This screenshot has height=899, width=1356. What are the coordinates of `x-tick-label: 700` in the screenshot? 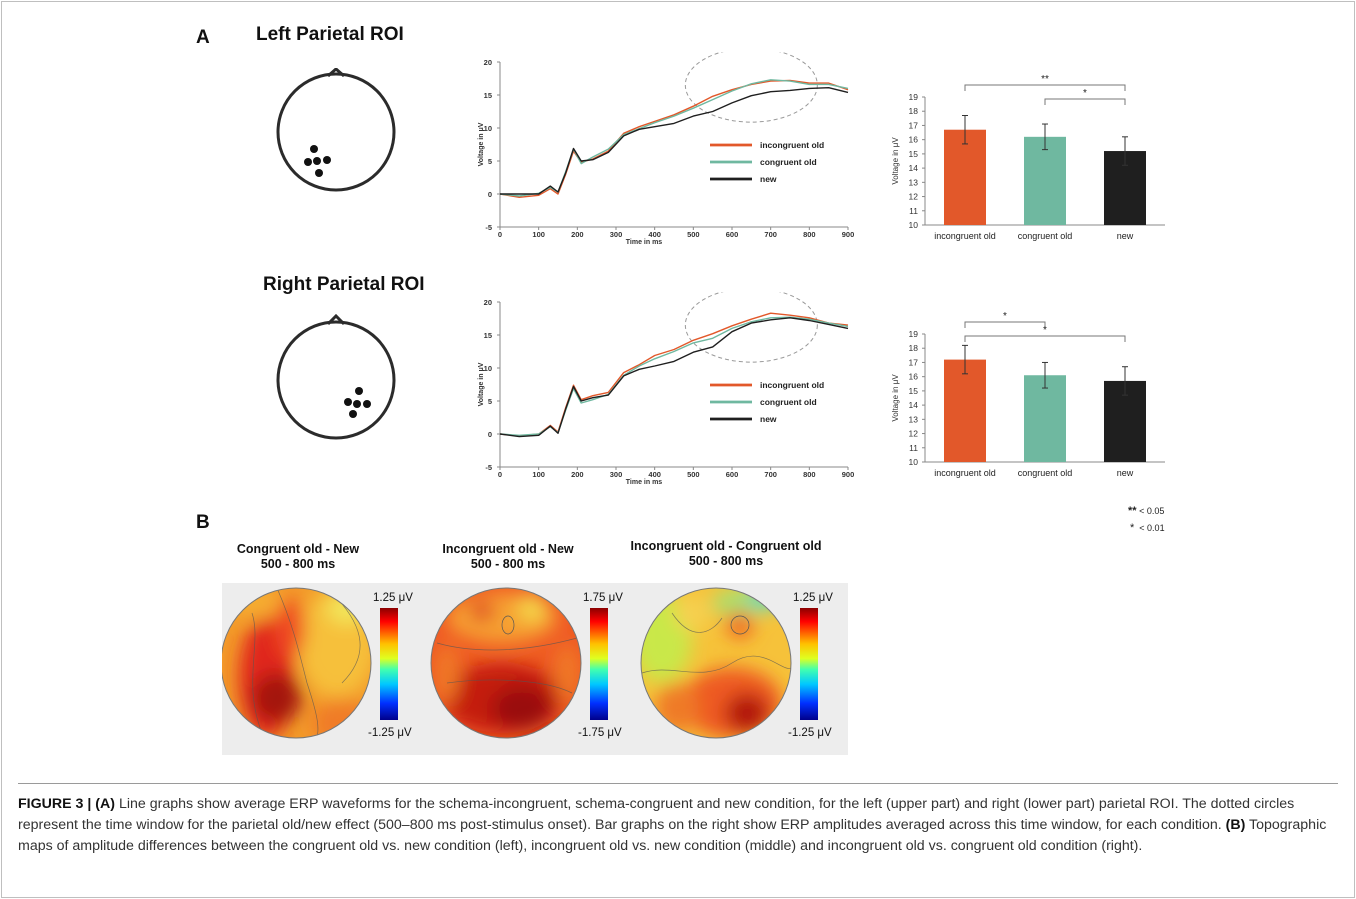 It's located at (770, 474).